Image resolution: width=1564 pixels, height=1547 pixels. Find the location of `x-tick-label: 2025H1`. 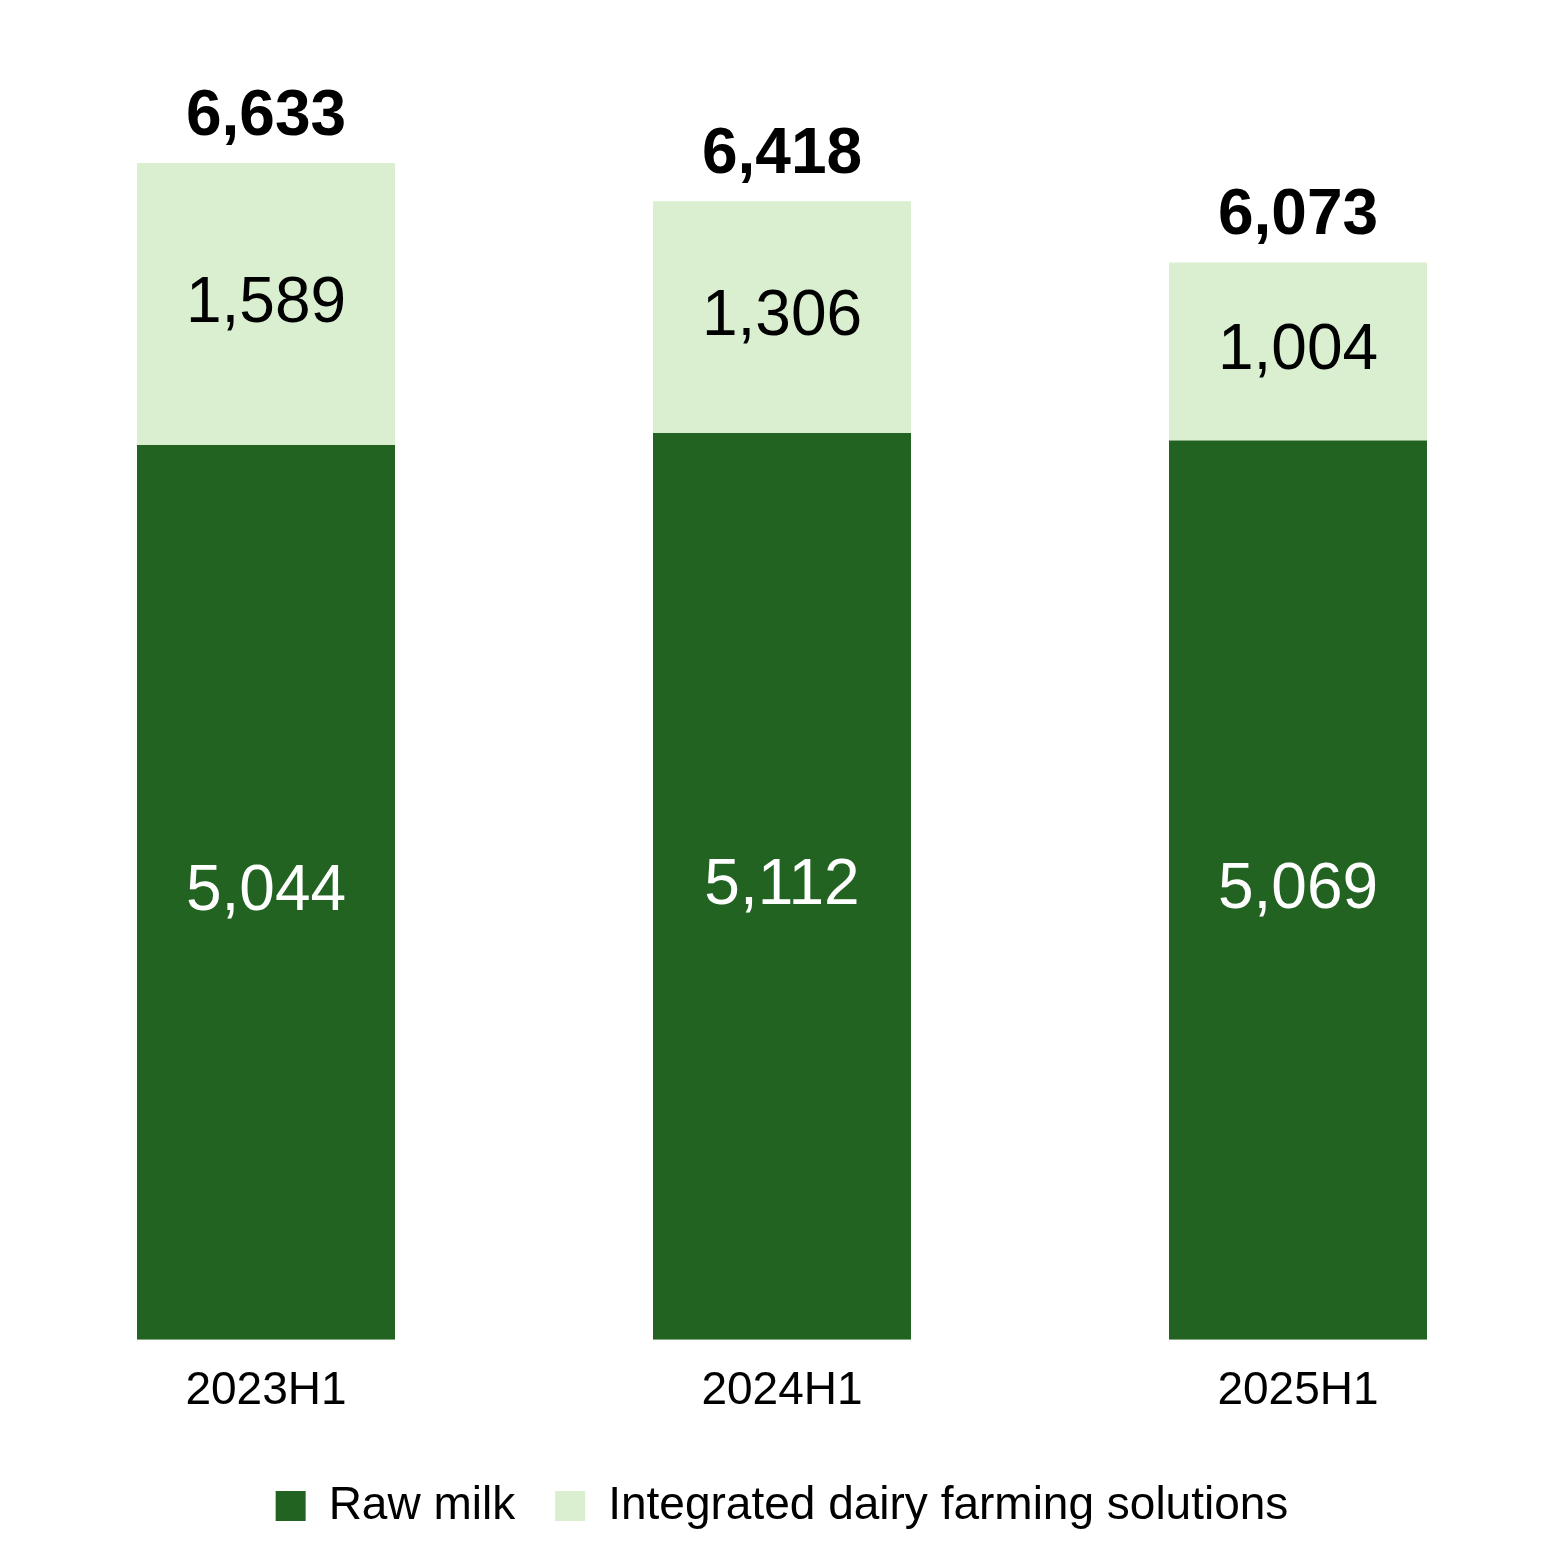

x-tick-label: 2025H1 is located at coordinates (1298, 1388).